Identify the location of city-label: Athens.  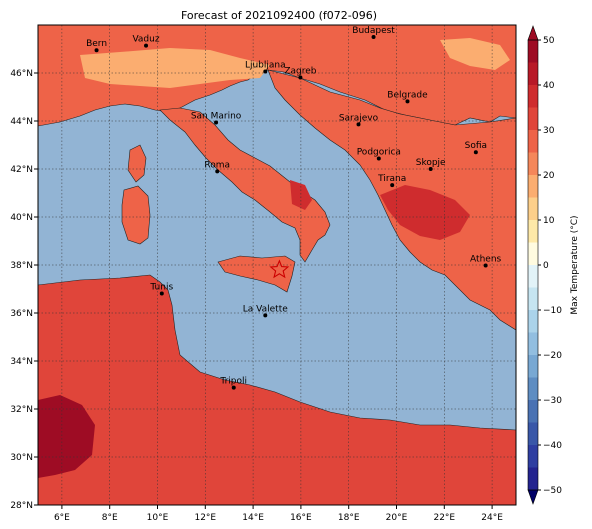
(485, 259).